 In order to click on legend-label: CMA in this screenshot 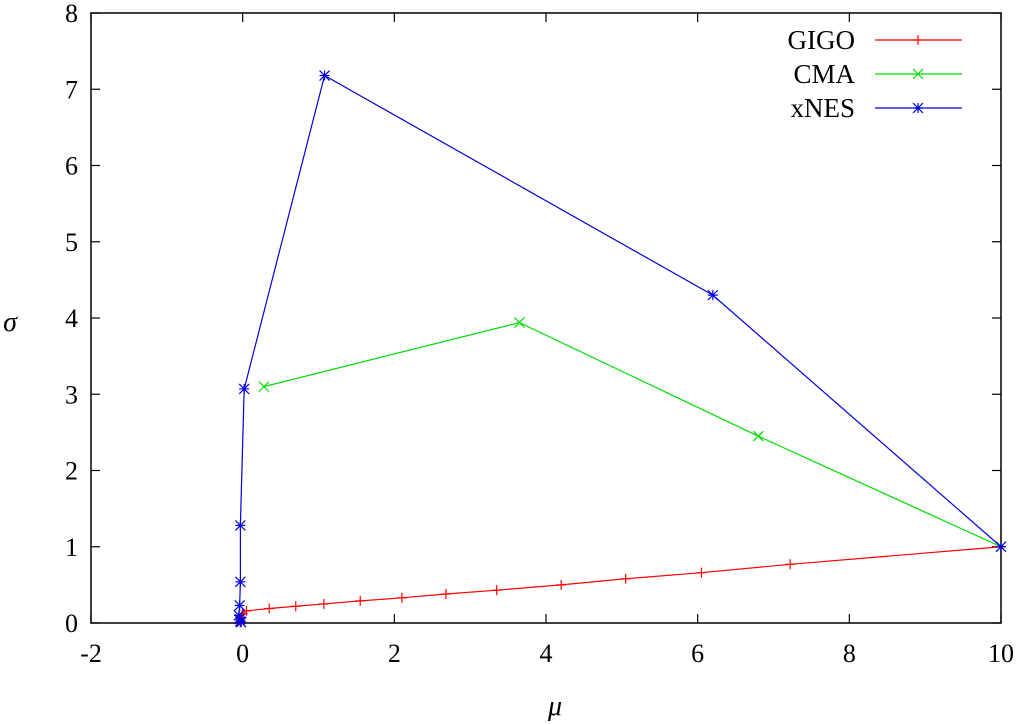, I will do `click(824, 74)`.